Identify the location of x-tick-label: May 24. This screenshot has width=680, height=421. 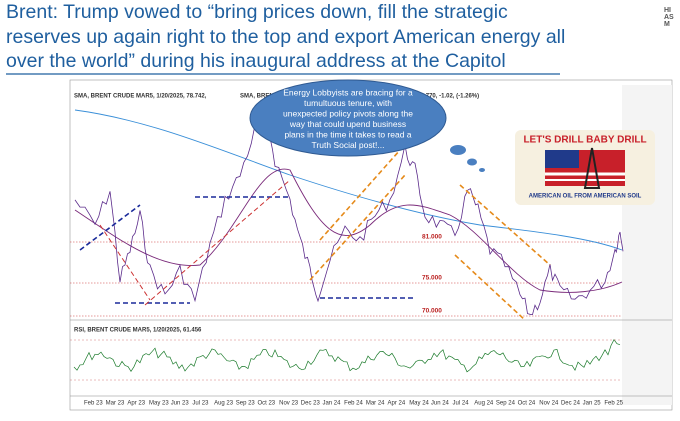
(419, 404).